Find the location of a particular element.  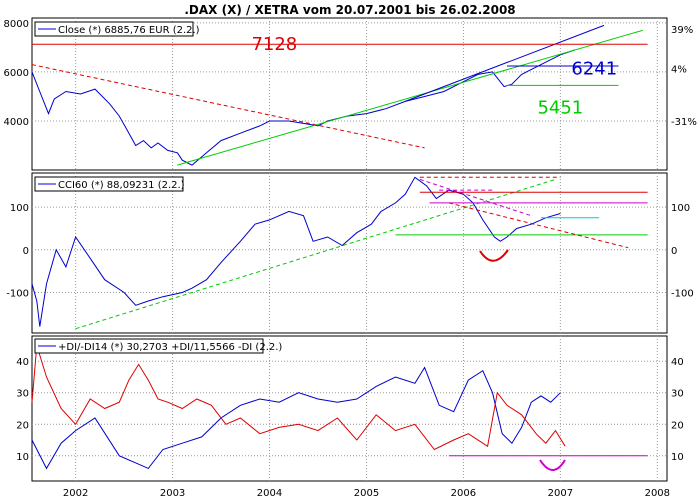

y-tick-label-right: 30 is located at coordinates (677, 394).